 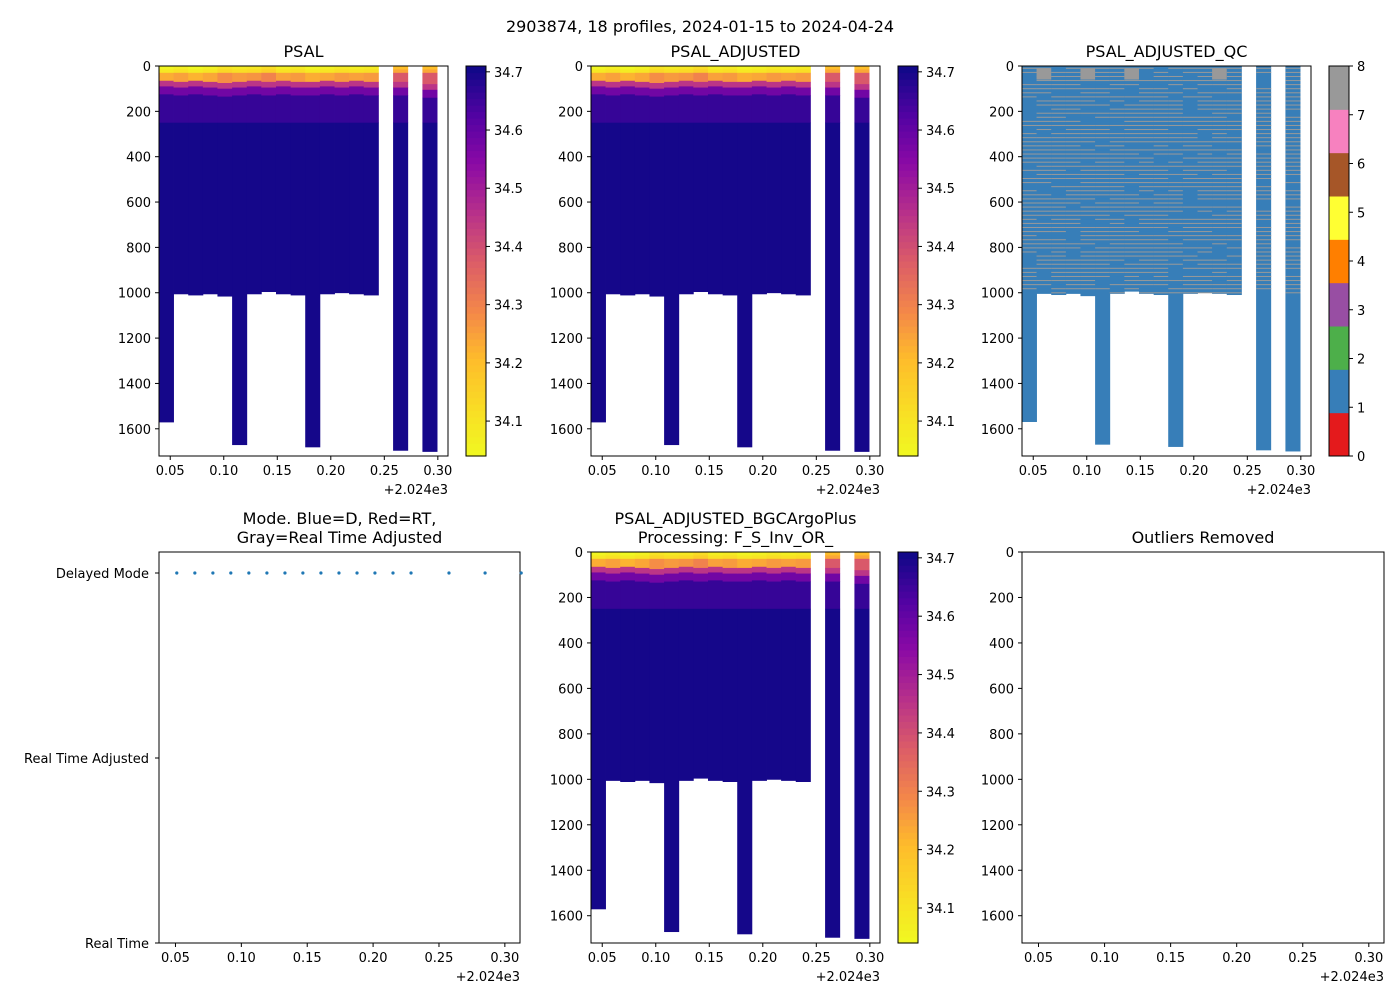 I want to click on psal_qc-colorbar-label: 6, so click(x=1361, y=165).